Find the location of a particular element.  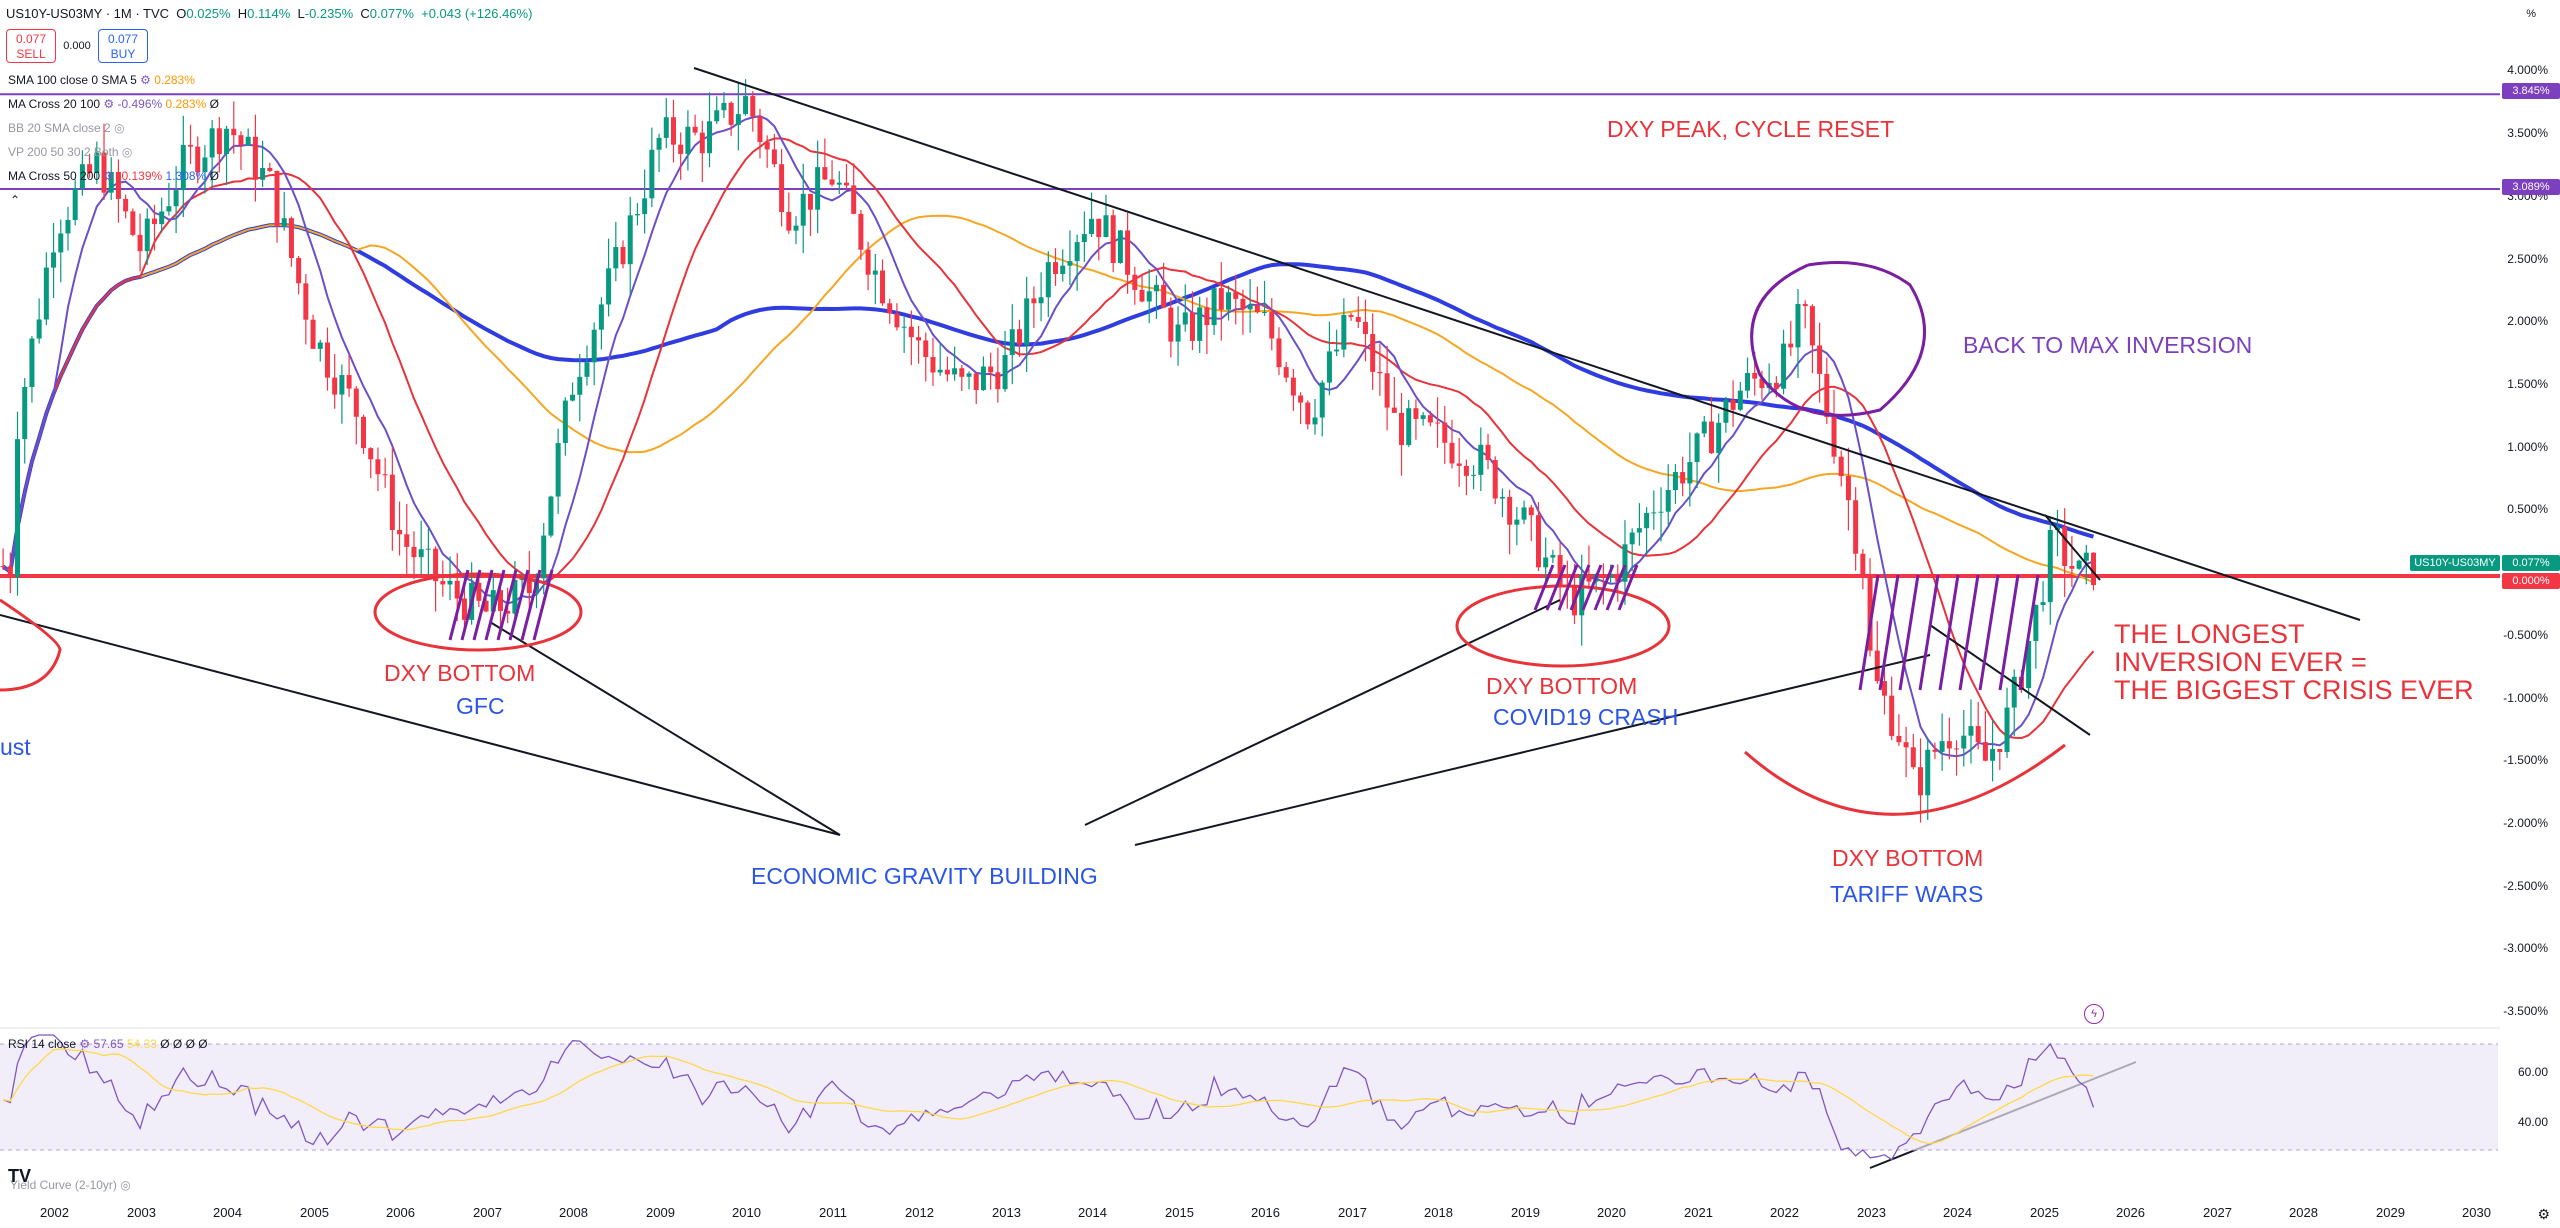

y-tick: 1.500% is located at coordinates (2527, 384).